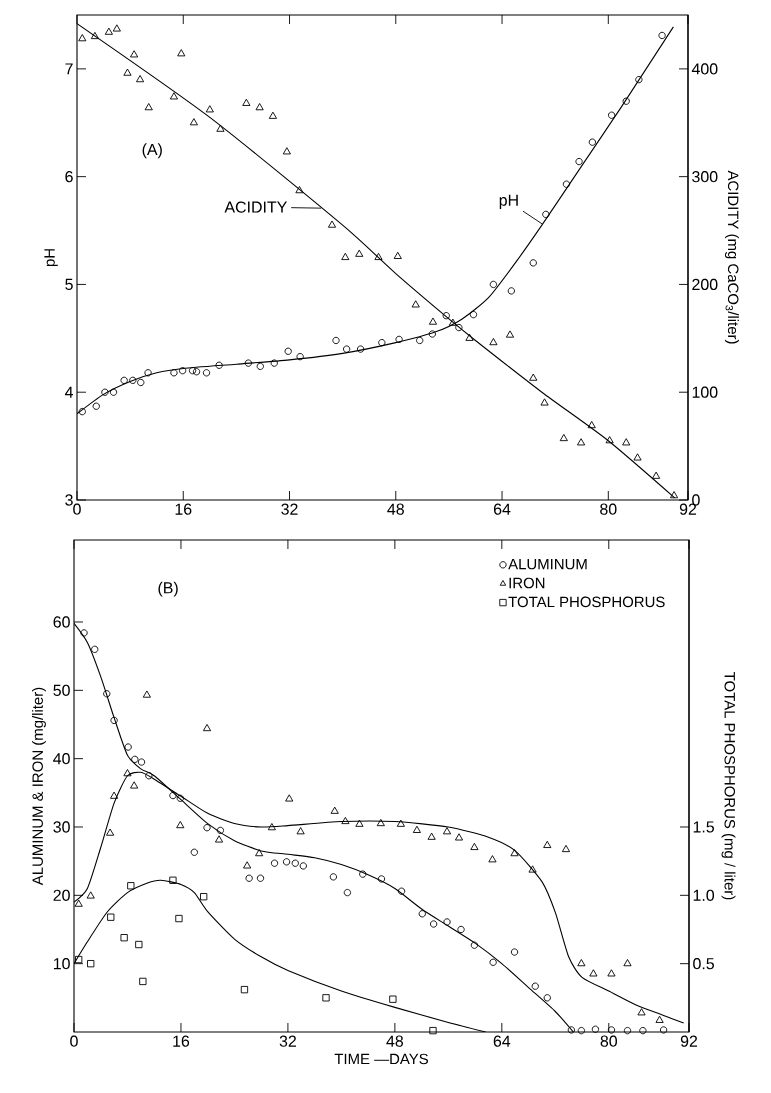  I want to click on y-tick-label: 60, so click(61, 622).